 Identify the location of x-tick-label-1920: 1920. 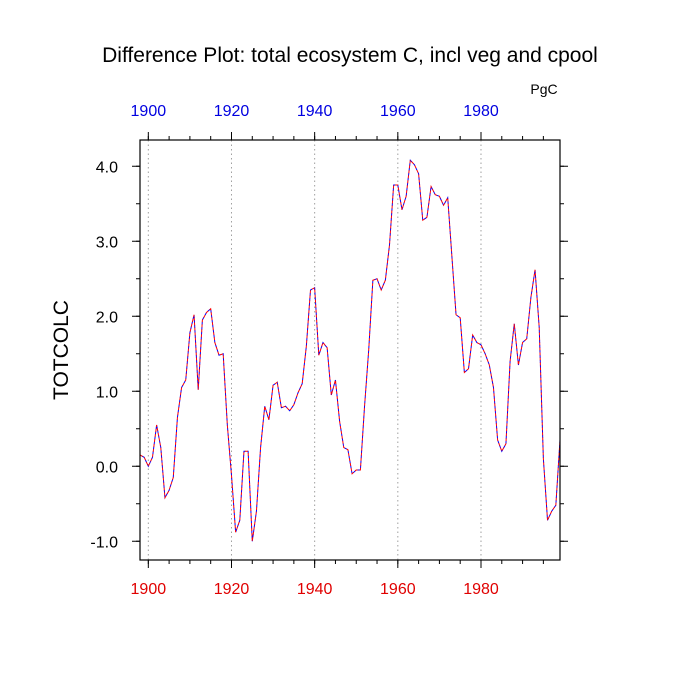
(232, 589).